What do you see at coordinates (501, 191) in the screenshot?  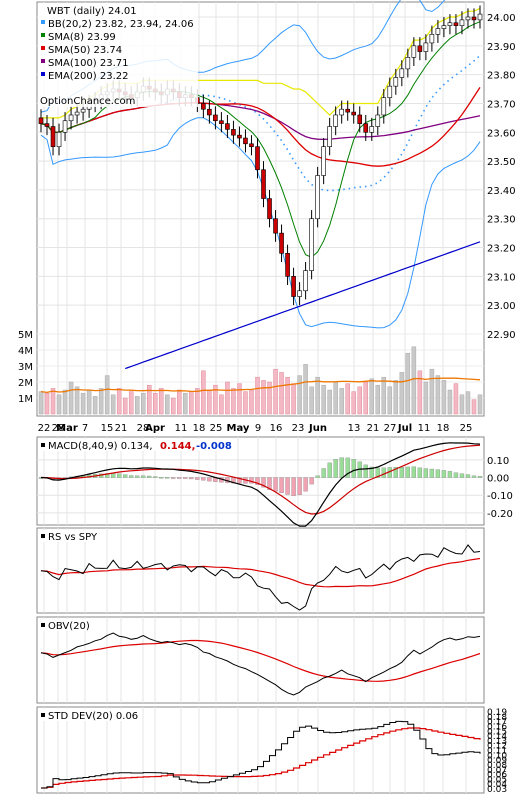 I see `price-tick-label: 23.40` at bounding box center [501, 191].